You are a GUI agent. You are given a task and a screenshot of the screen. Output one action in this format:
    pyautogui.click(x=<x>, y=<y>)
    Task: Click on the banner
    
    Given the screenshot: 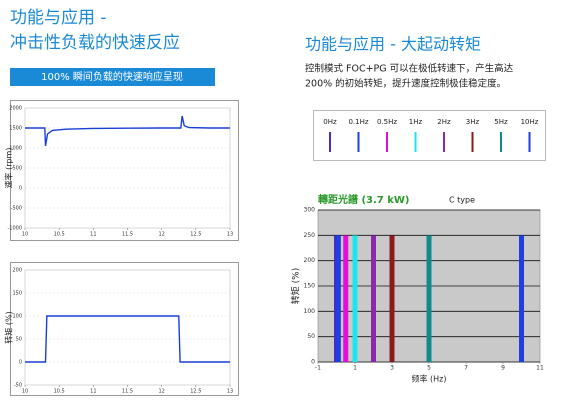 What is the action you would take?
    pyautogui.click(x=112, y=77)
    